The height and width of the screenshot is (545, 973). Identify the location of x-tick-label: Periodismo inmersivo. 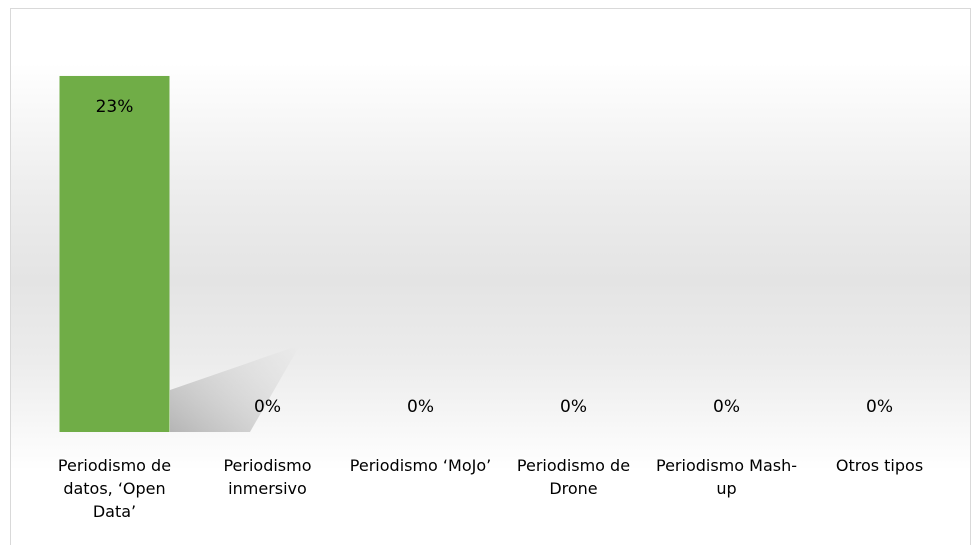
(267, 477).